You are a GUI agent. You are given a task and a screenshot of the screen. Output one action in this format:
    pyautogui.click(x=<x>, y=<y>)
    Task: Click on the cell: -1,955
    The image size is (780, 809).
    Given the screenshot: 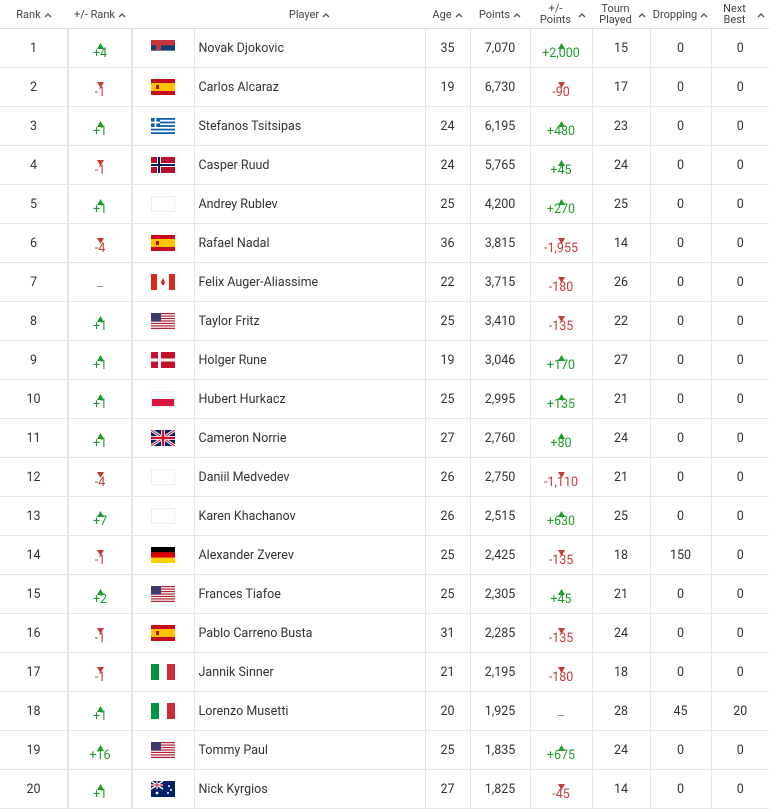 What is the action you would take?
    pyautogui.click(x=560, y=243)
    